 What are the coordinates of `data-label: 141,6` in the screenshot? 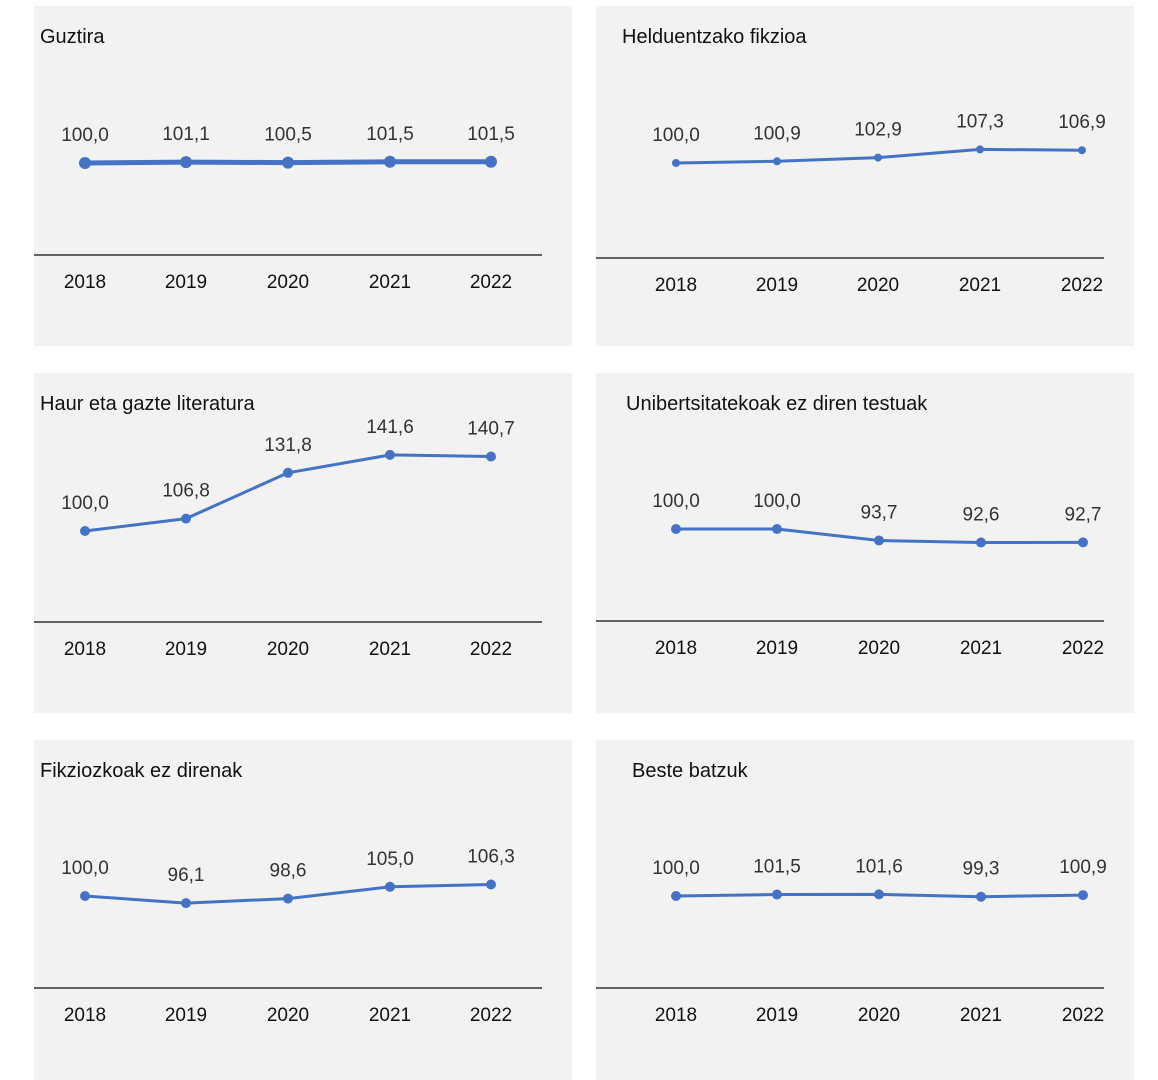 It's located at (390, 427).